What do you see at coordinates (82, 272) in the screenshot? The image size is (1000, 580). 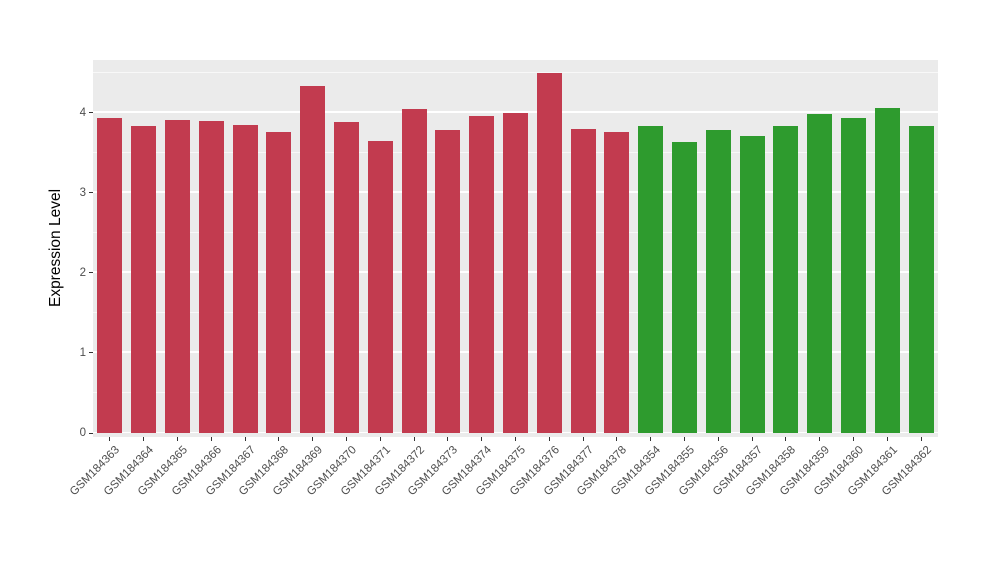 I see `y-tick-label: 2` at bounding box center [82, 272].